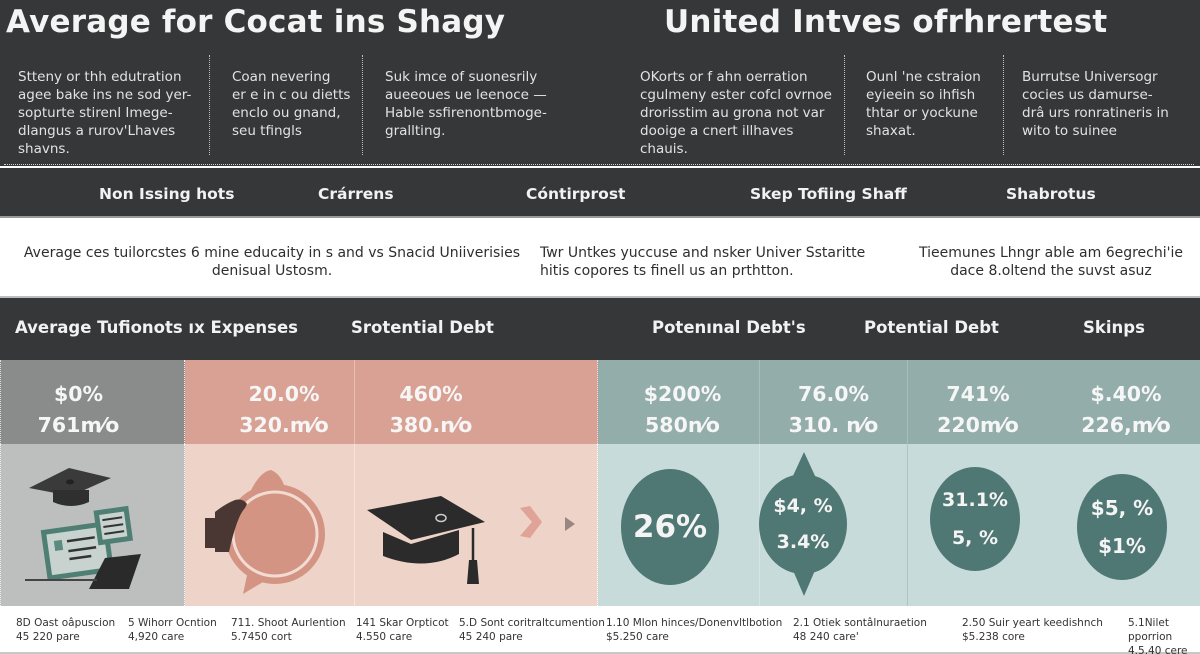  I want to click on nav-item-1: Non Issing hots, so click(167, 194).